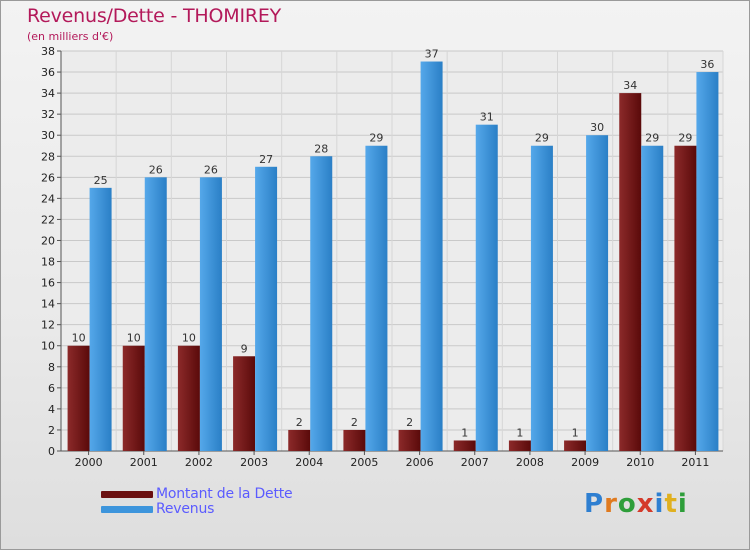 This screenshot has height=550, width=750. Describe the element at coordinates (51, 367) in the screenshot. I see `y-tick-label: 8` at that location.